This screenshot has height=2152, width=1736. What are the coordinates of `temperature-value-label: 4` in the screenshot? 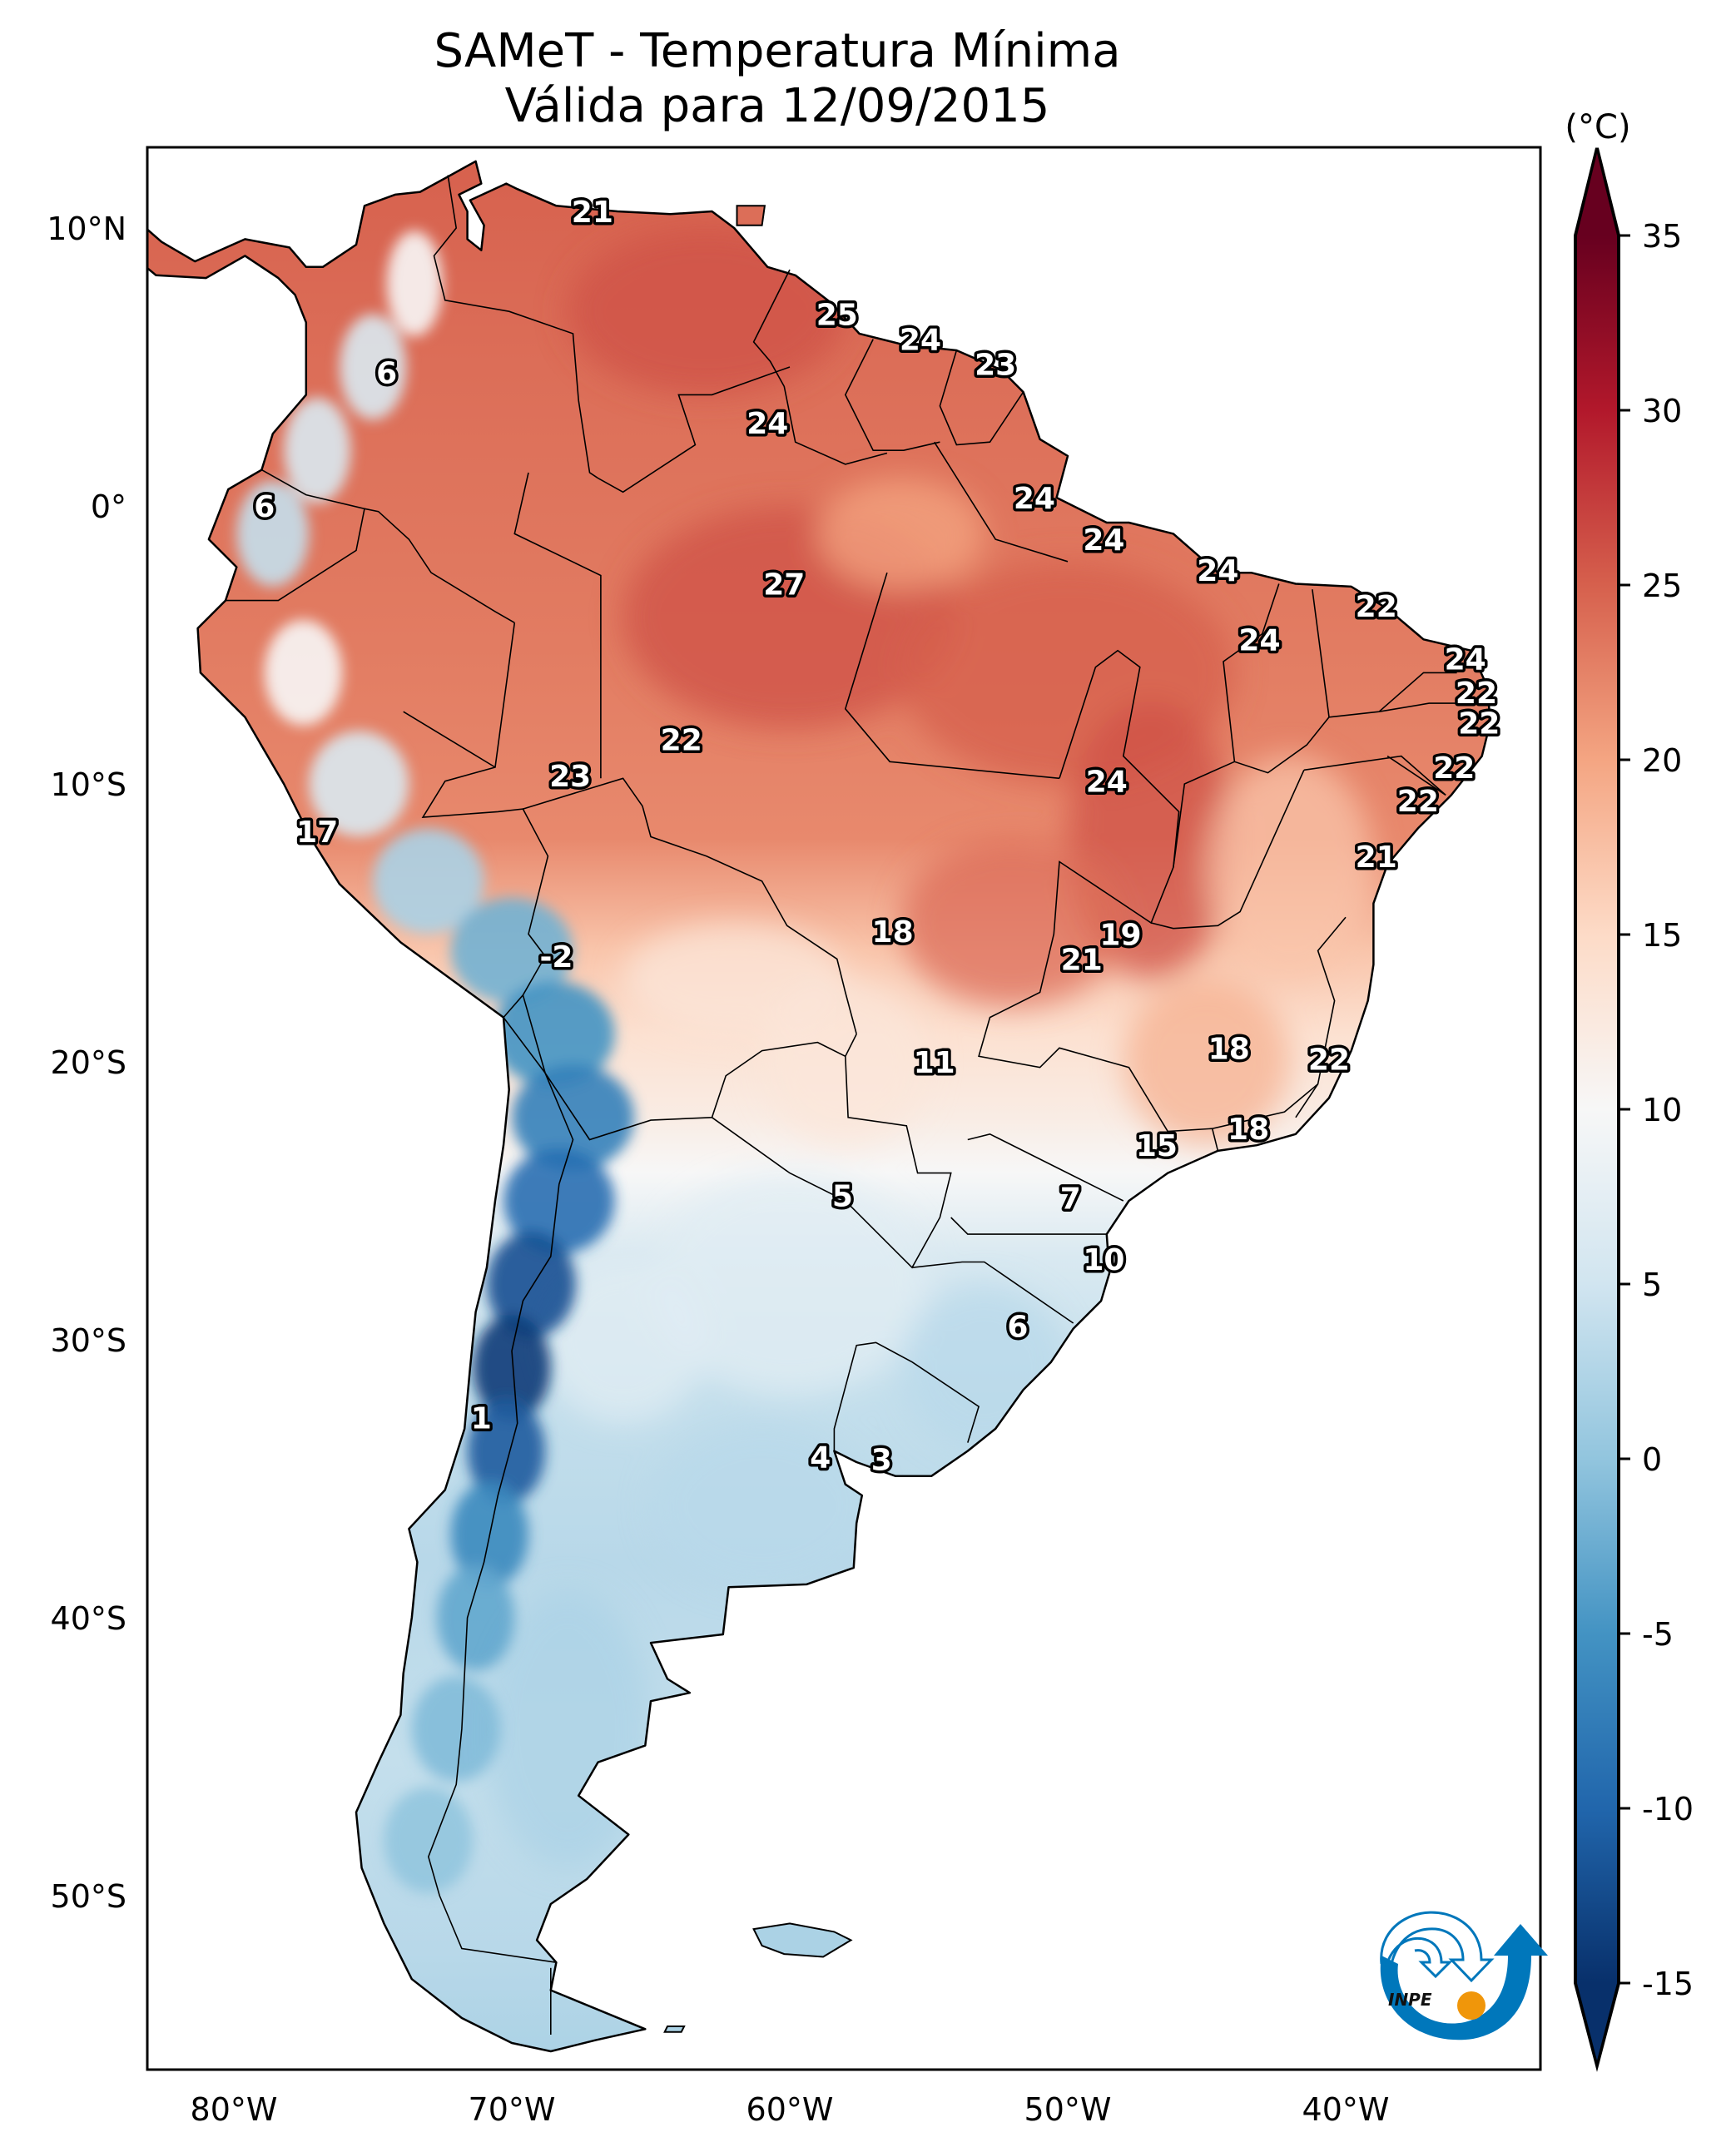 It's located at (821, 1457).